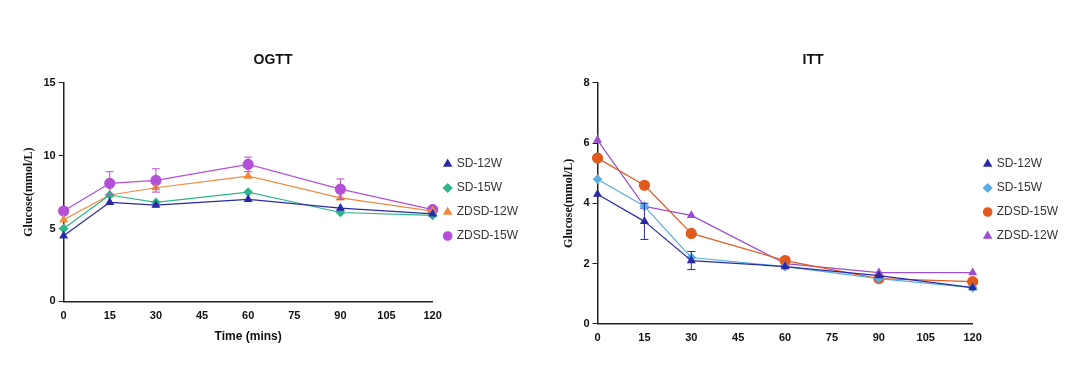 This screenshot has width=1080, height=372. Describe the element at coordinates (52, 300) in the screenshot. I see `y-tick-label: 0` at that location.